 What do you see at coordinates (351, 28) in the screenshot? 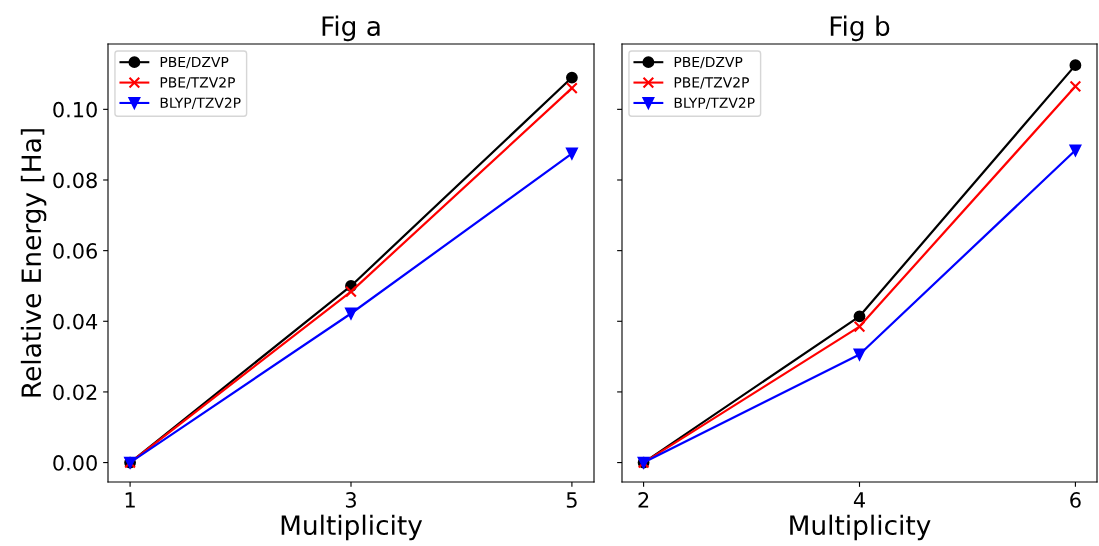
I see `chart-title: Fig a` at bounding box center [351, 28].